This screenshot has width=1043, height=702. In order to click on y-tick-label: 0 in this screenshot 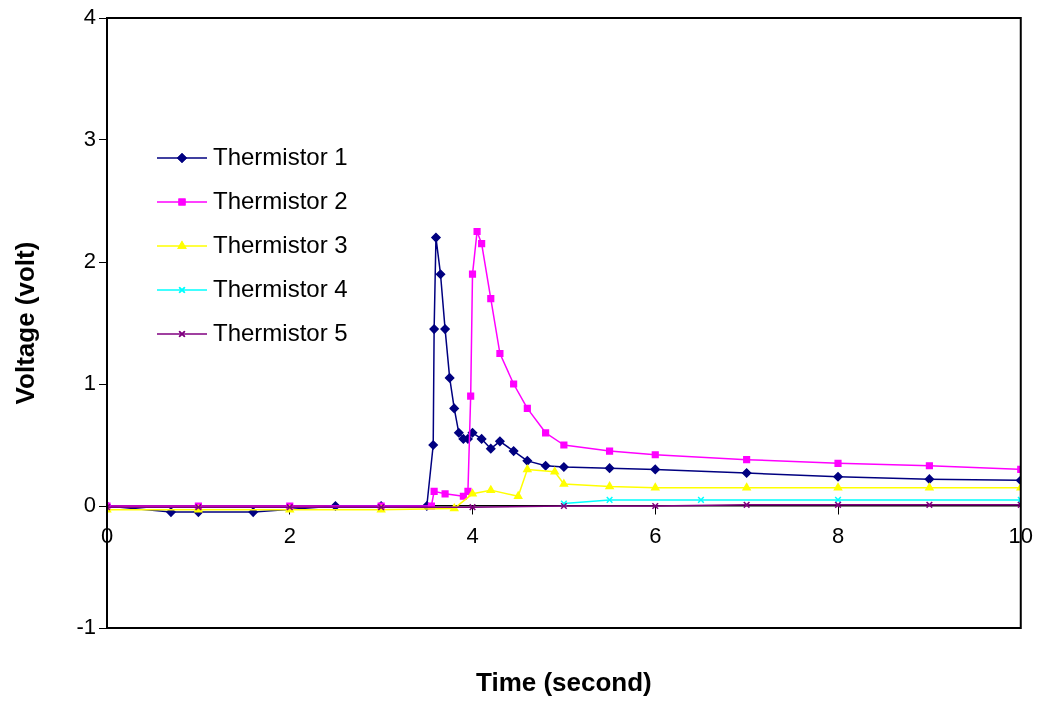, I will do `click(89, 505)`.